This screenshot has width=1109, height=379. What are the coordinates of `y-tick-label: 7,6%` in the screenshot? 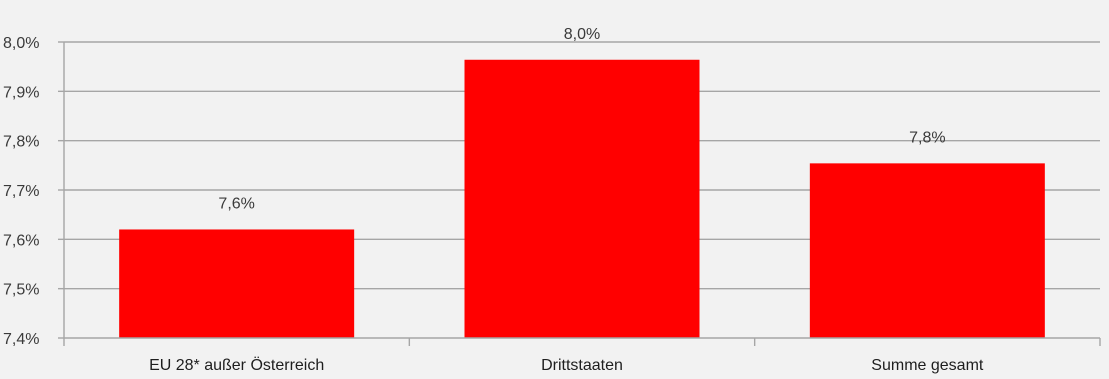 It's located at (21, 240).